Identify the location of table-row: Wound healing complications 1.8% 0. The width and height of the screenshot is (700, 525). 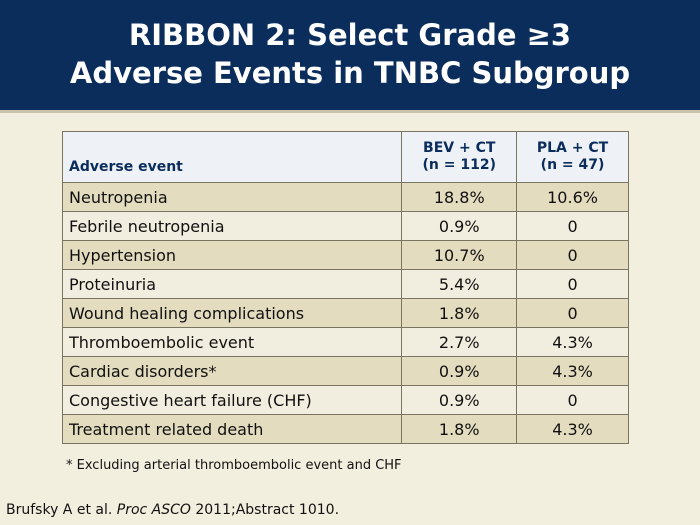
(345, 313).